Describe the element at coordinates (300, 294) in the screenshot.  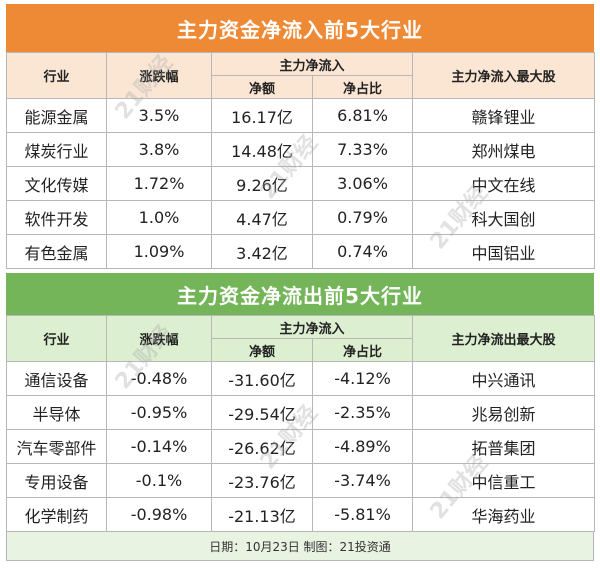
I see `outflow-title: 主力资金净流出前5大行业` at that location.